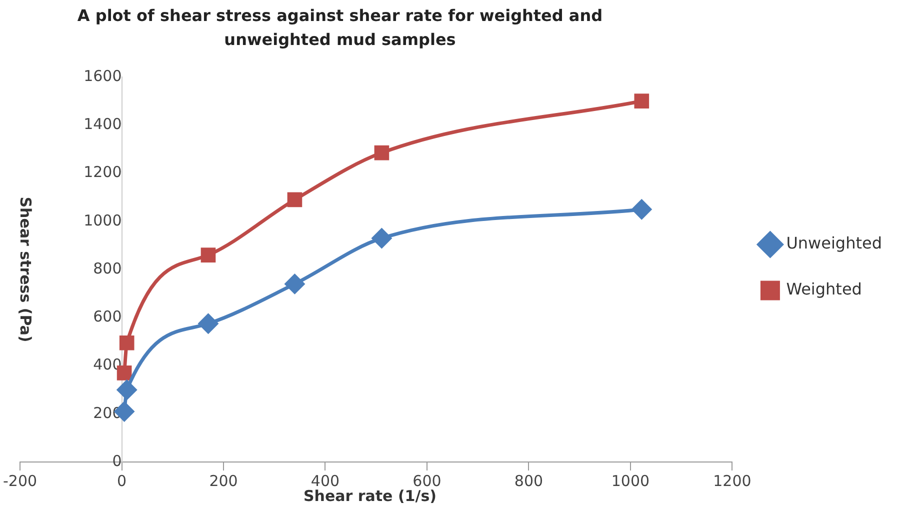 Image resolution: width=912 pixels, height=523 pixels. What do you see at coordinates (427, 481) in the screenshot?
I see `x-tick-label: 600` at bounding box center [427, 481].